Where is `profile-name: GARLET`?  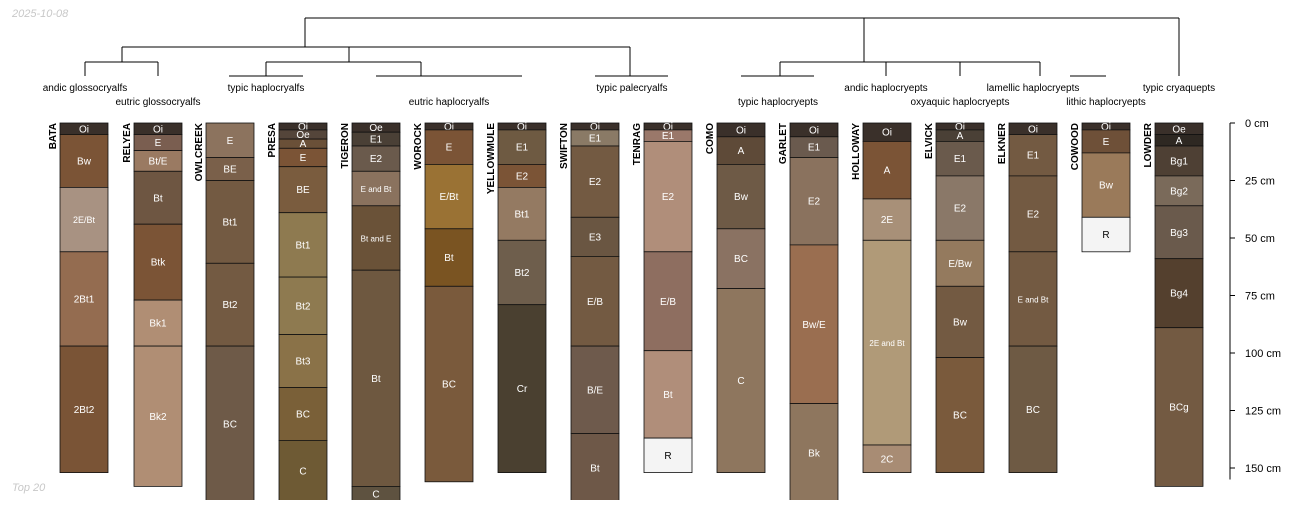 profile-name: GARLET is located at coordinates (783, 143).